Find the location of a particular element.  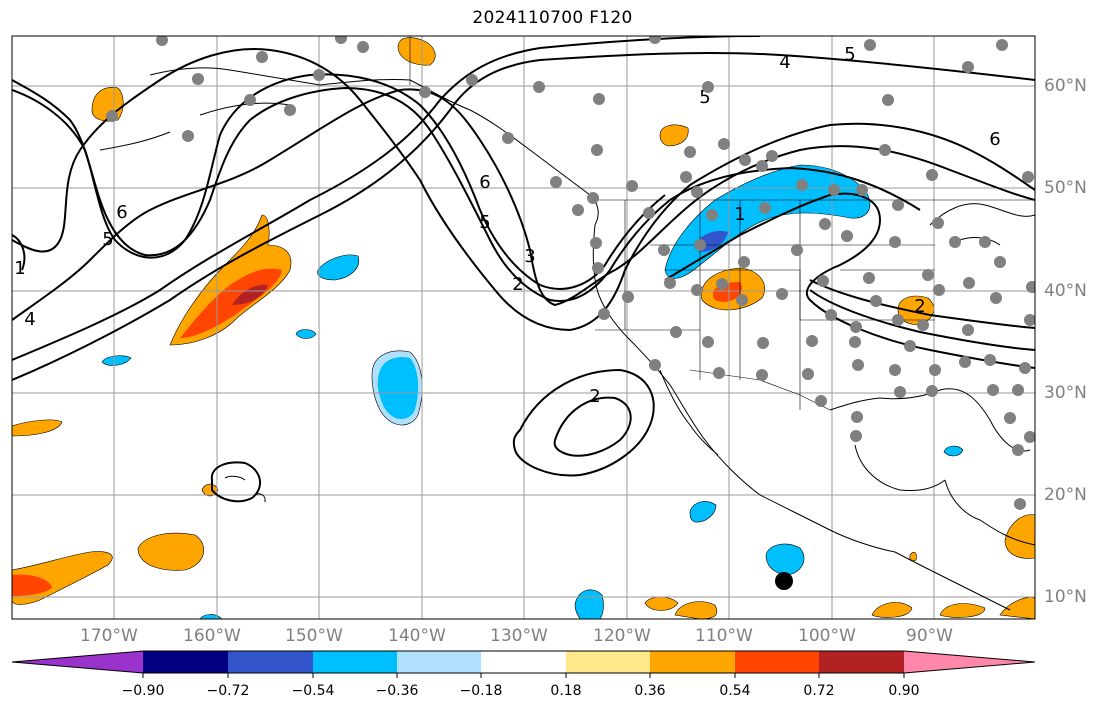

colorbar-tick-label: 0.36 is located at coordinates (650, 691).